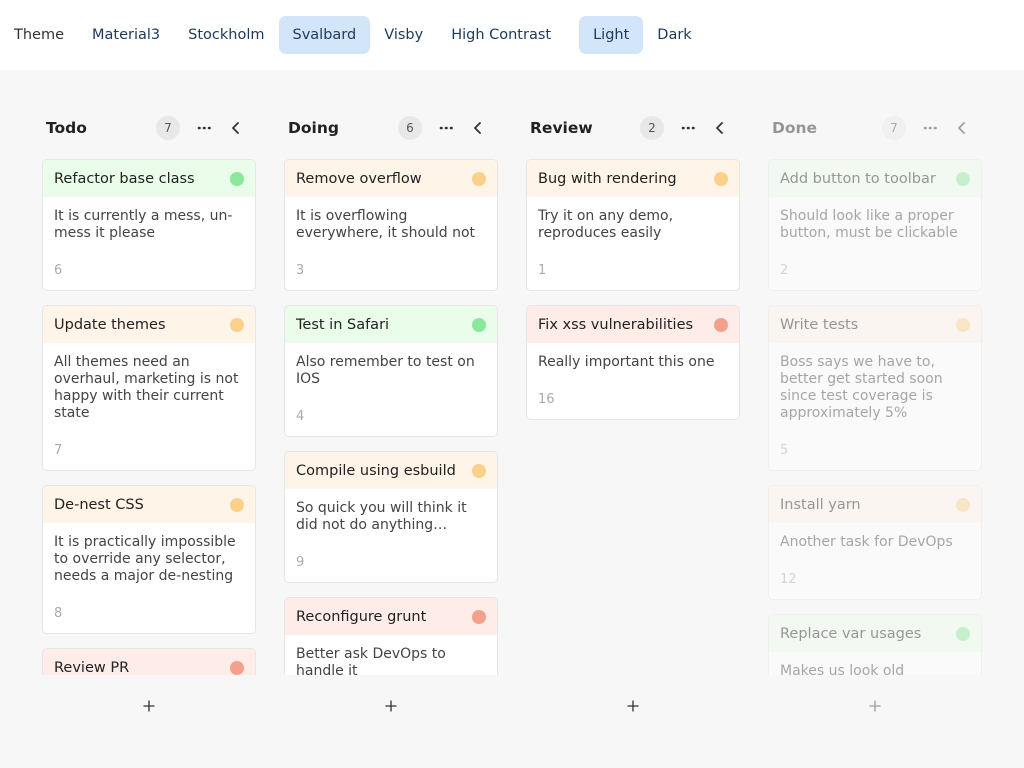  I want to click on mode-button: Dark, so click(674, 35).